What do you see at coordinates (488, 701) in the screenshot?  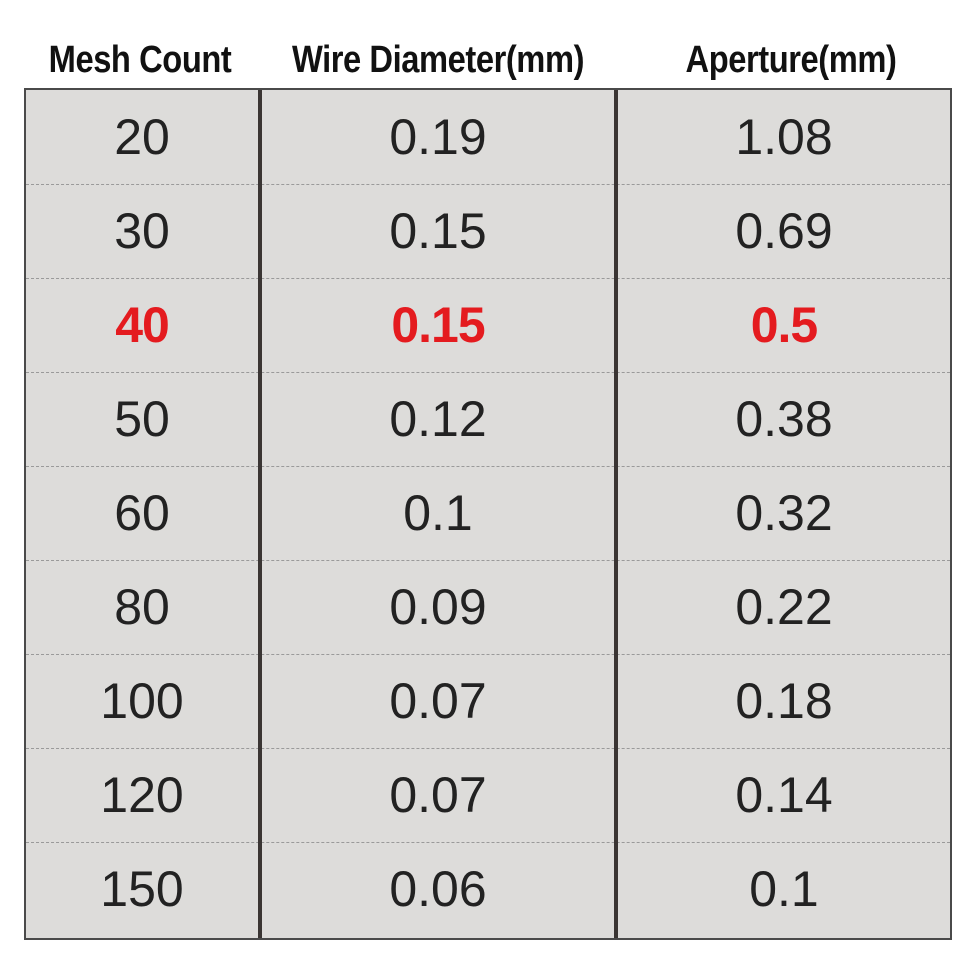 I see `table-row: 100 0.07 0.18` at bounding box center [488, 701].